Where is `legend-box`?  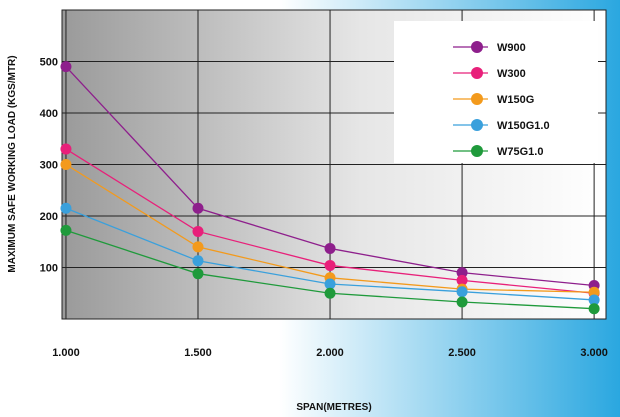
legend-box is located at coordinates (496, 92).